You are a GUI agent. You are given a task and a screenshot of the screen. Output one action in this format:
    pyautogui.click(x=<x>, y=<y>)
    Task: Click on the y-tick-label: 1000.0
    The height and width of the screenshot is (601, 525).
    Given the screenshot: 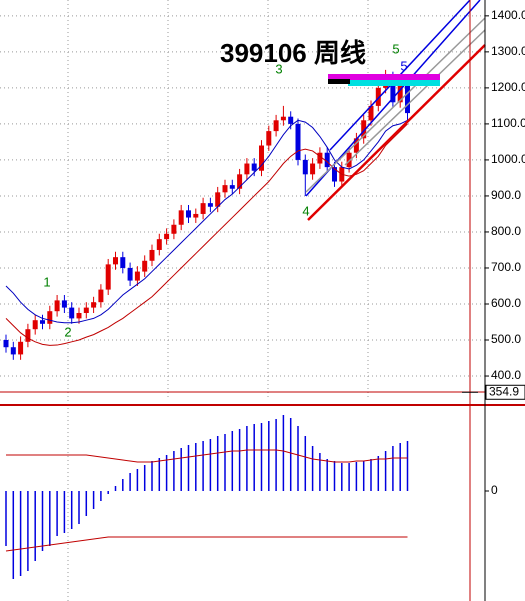 What is the action you would take?
    pyautogui.click(x=508, y=159)
    